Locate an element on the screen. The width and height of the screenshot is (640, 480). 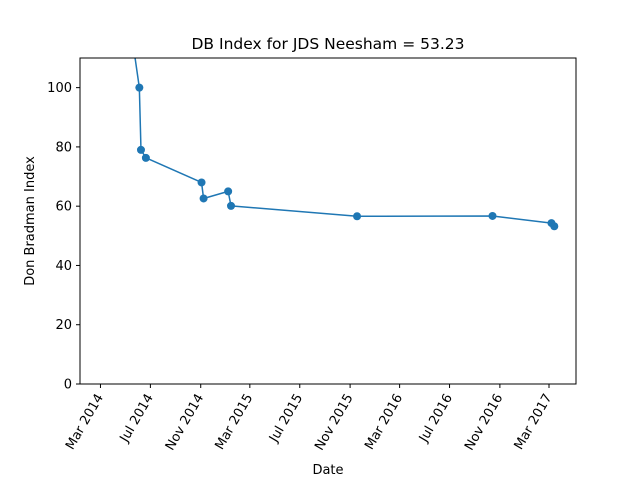
y-tick-label: 20 is located at coordinates (63, 325).